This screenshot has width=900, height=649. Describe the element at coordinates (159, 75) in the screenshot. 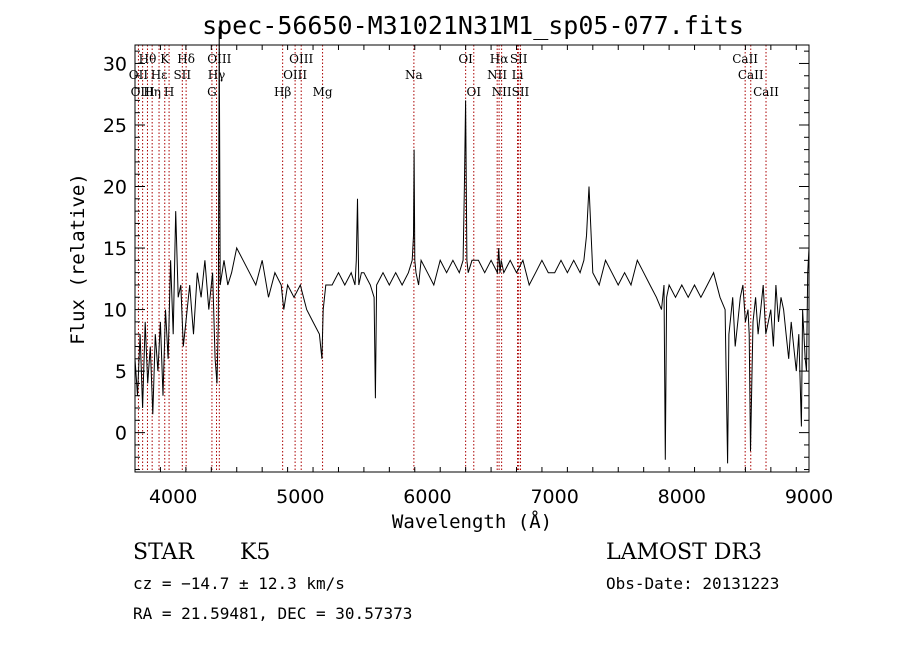

I see `line-label-4: Hε` at that location.